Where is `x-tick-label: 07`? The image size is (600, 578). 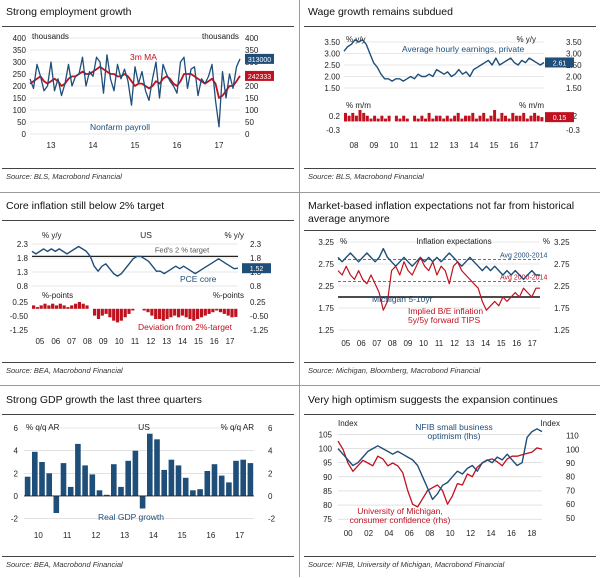
x-tick-label: 07 is located at coordinates (71, 341).